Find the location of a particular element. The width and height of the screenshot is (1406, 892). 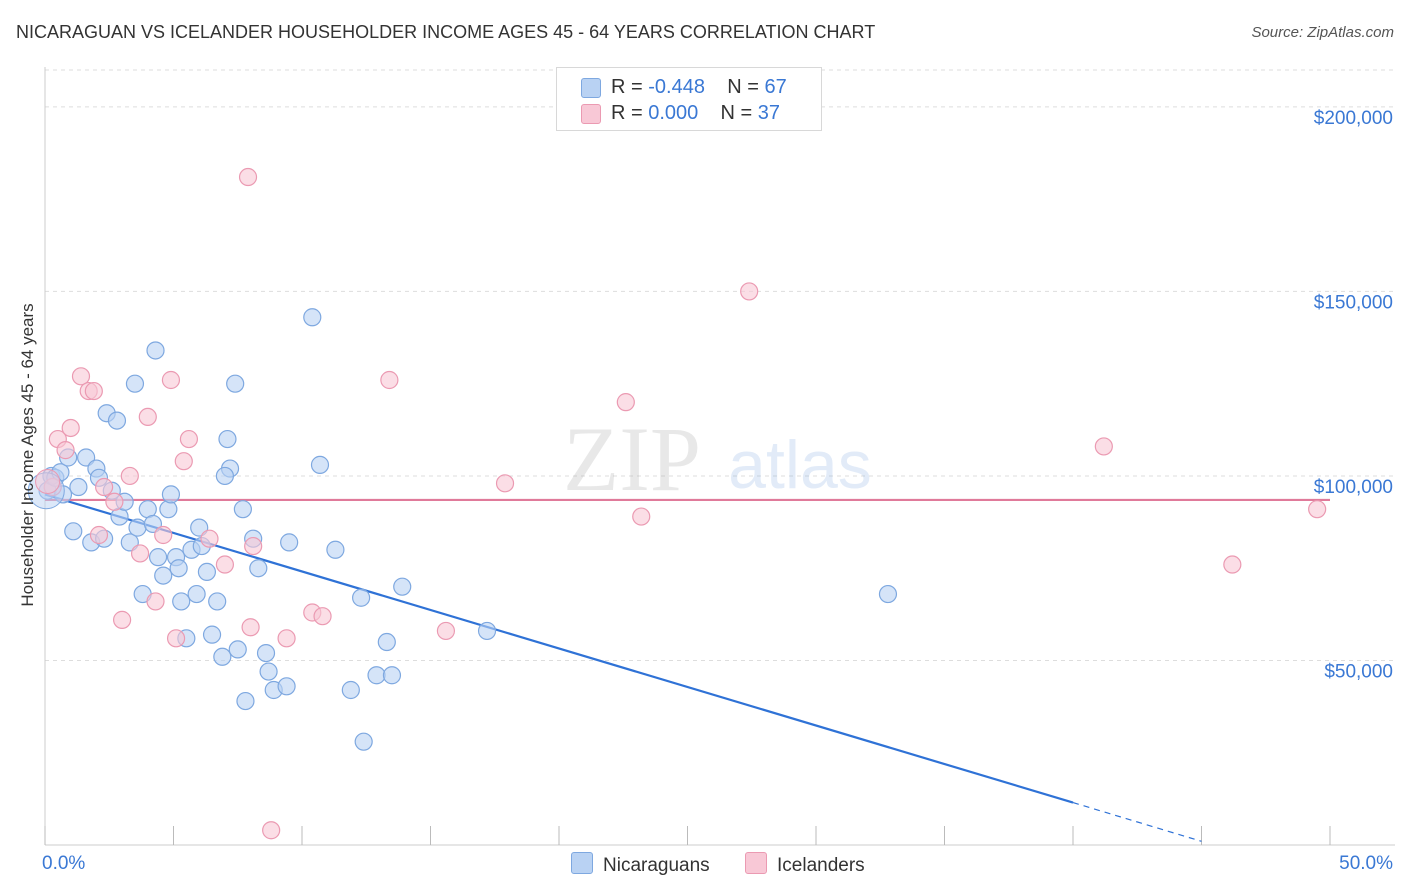

y-axis-label: Householder Income Ages 45 - 64 years is located at coordinates (27, 454).